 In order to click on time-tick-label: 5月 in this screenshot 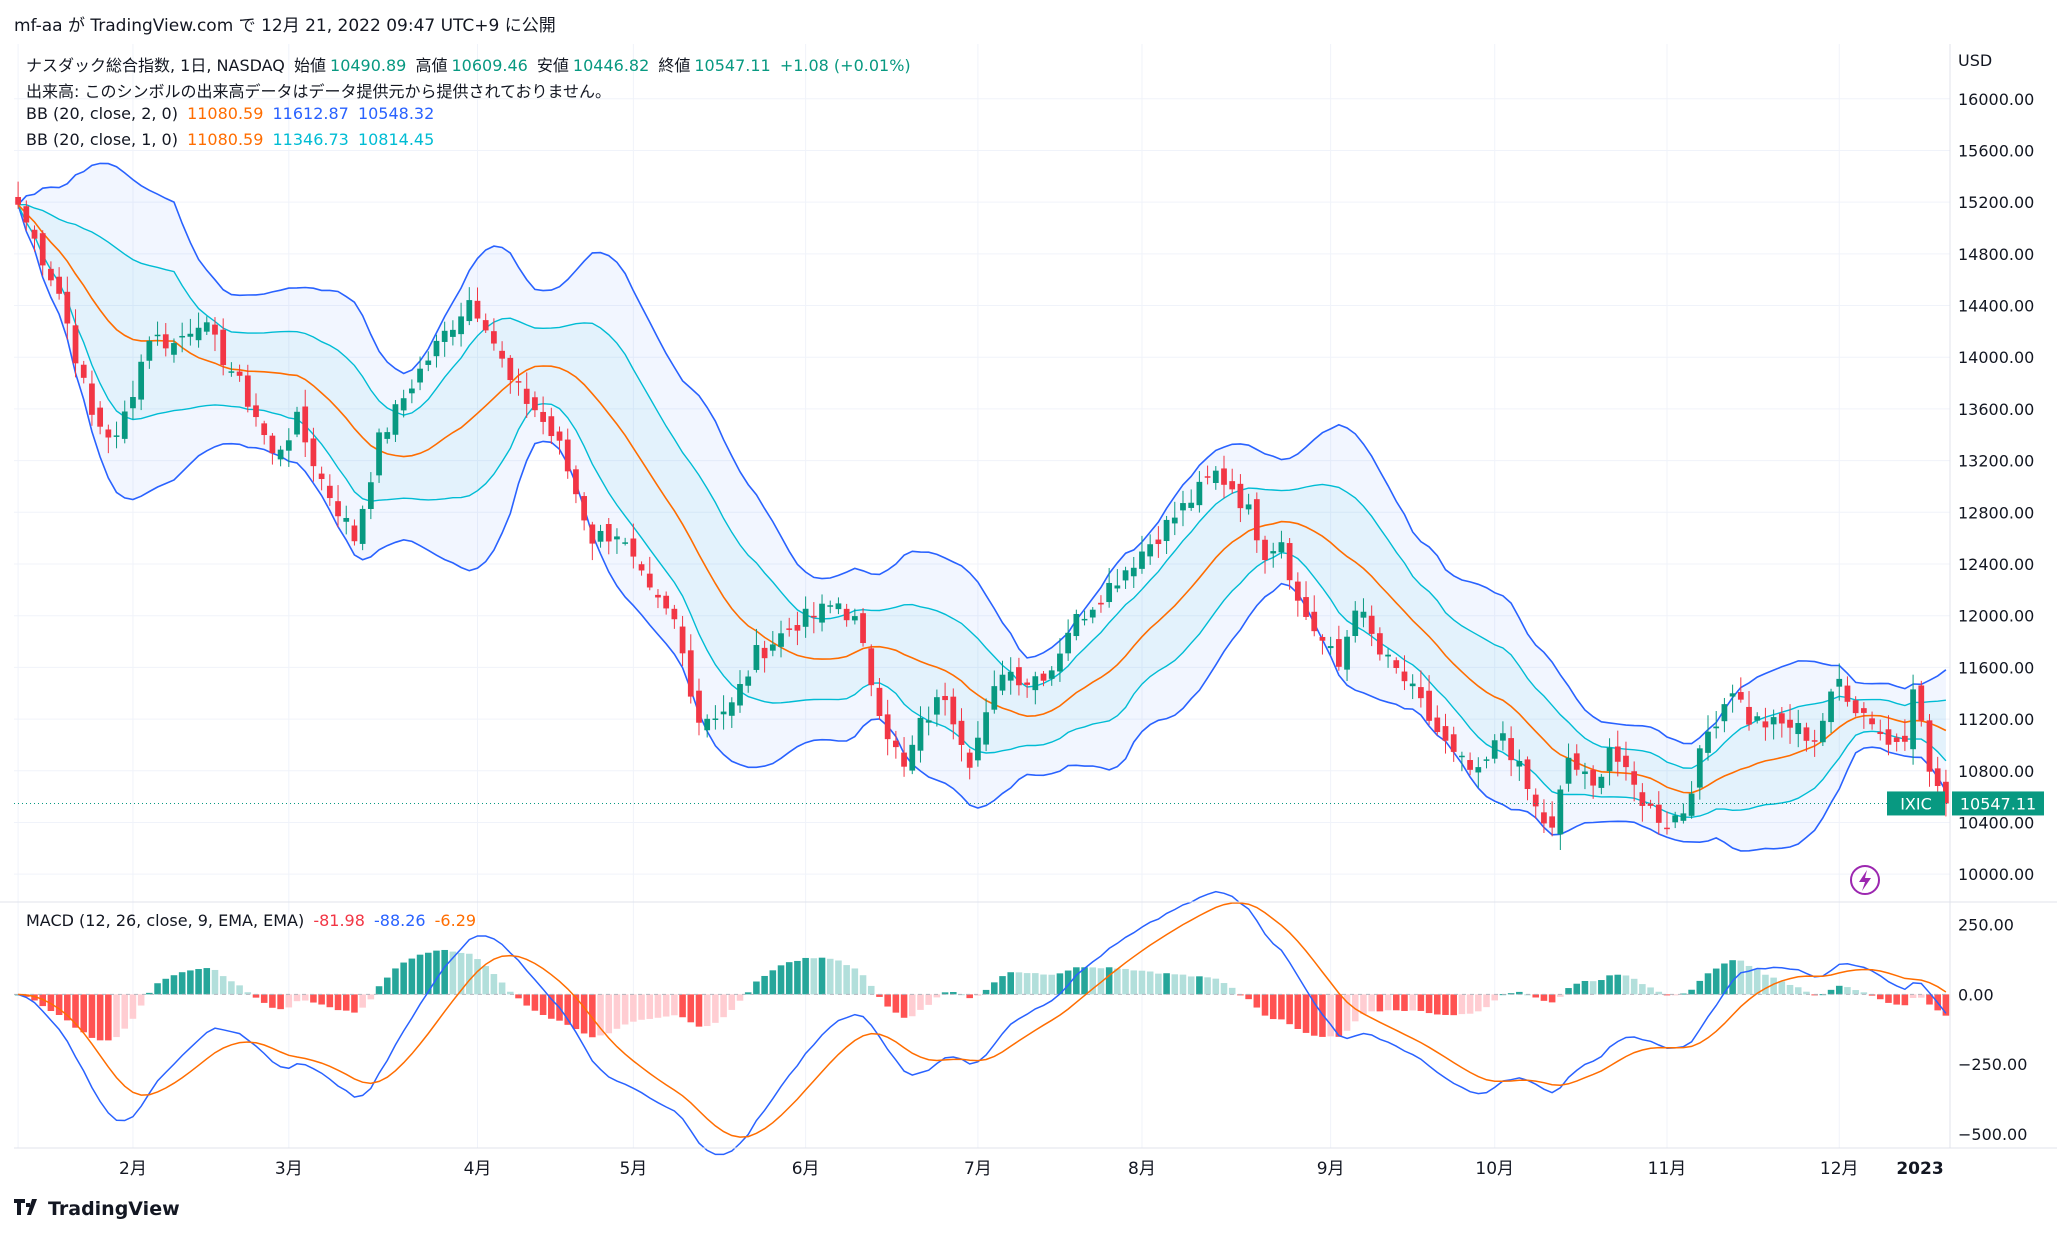, I will do `click(633, 1169)`.